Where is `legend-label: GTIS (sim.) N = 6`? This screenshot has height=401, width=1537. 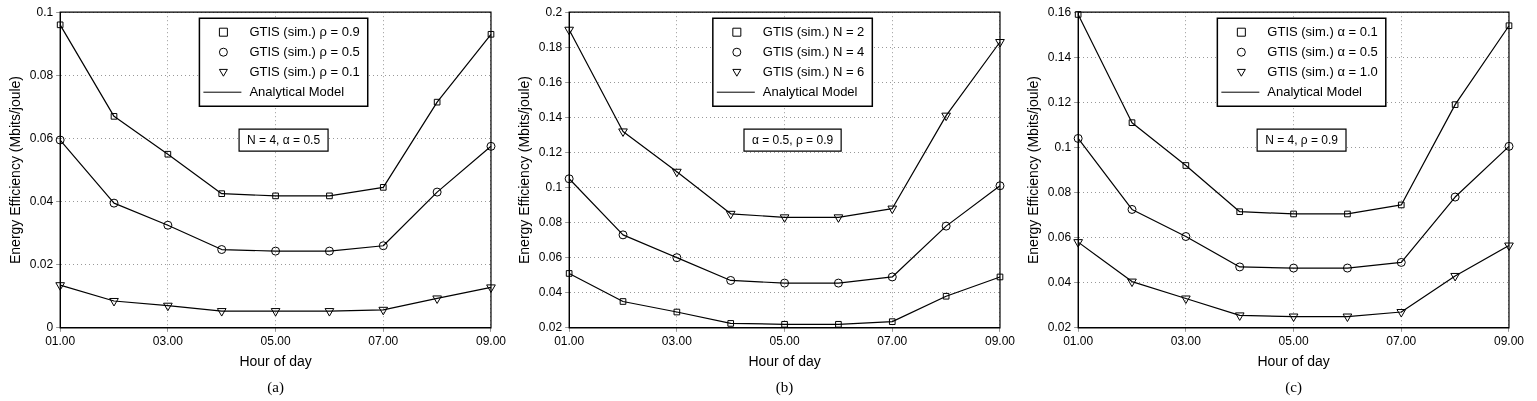
legend-label: GTIS (sim.) N = 6 is located at coordinates (813, 71).